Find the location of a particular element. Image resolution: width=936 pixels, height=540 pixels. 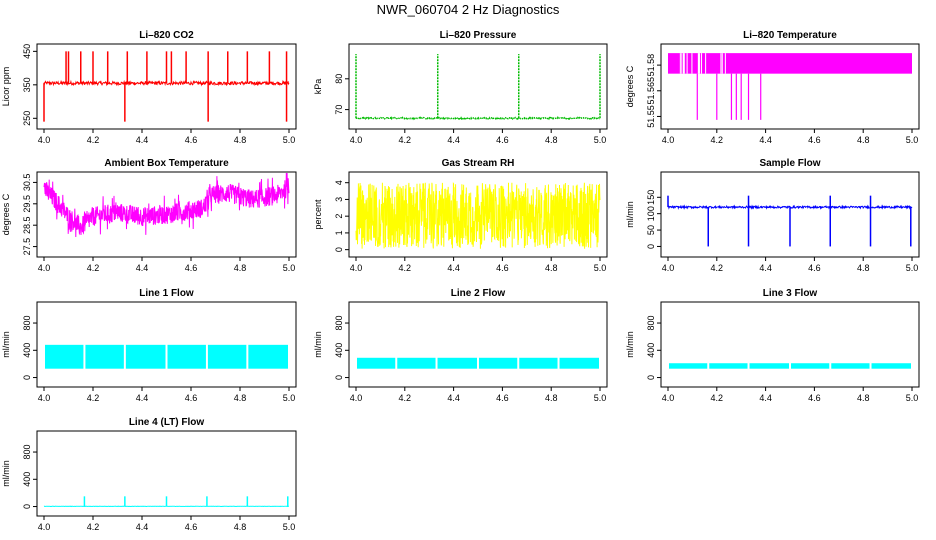

y-tick-label: 100 is located at coordinates (651, 213).